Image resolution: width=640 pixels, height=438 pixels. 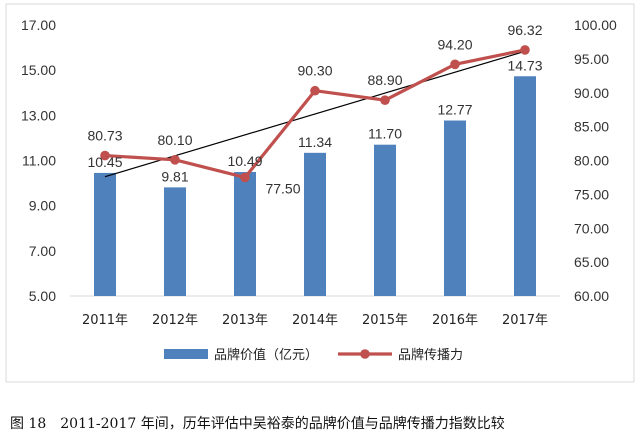 What do you see at coordinates (105, 320) in the screenshot?
I see `category-label: 2011年` at bounding box center [105, 320].